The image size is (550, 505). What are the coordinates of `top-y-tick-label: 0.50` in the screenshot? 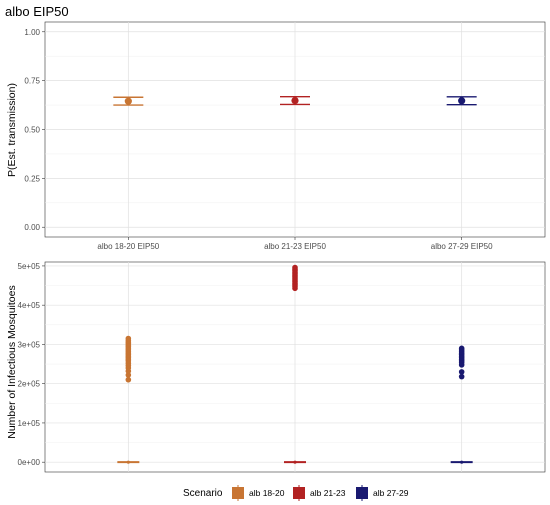 It's located at (32, 130).